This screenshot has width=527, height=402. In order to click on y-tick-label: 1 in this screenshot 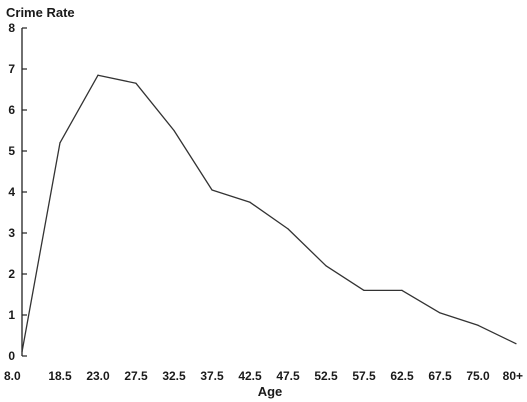, I will do `click(11, 315)`.